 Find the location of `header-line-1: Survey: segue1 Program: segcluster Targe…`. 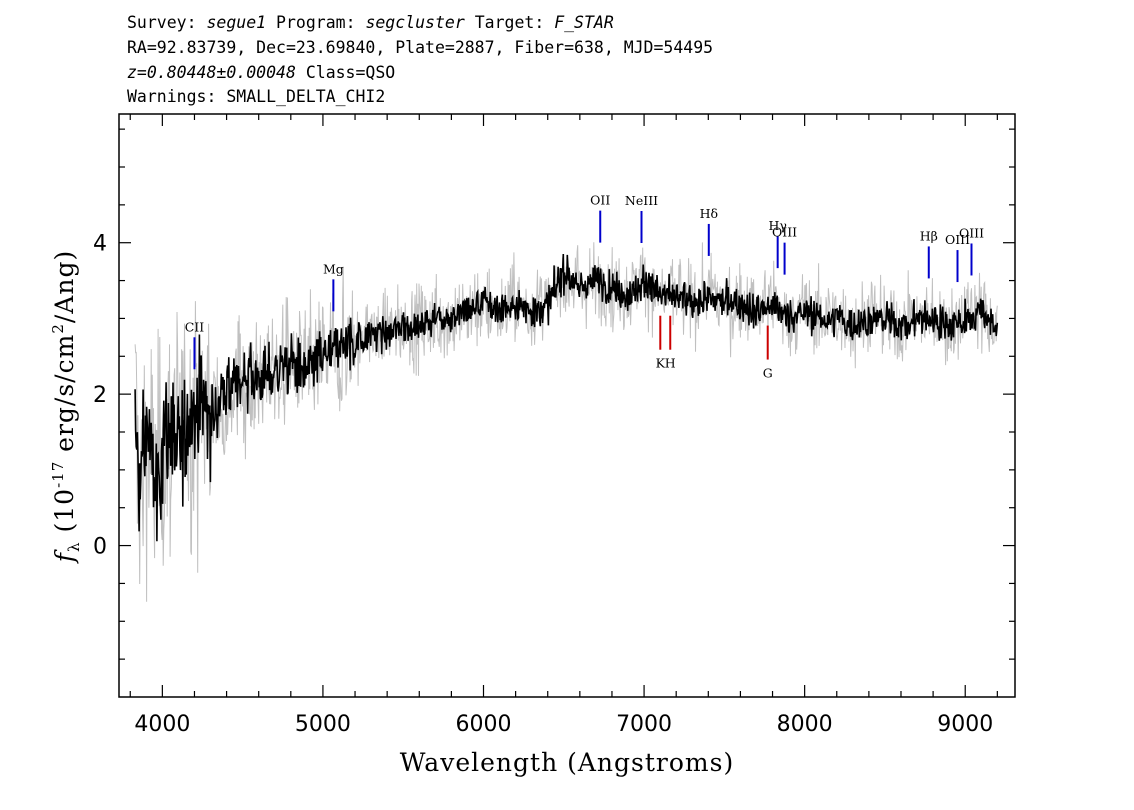

header-line-1: Survey: segue1 Program: segcluster Targe… is located at coordinates (370, 22).